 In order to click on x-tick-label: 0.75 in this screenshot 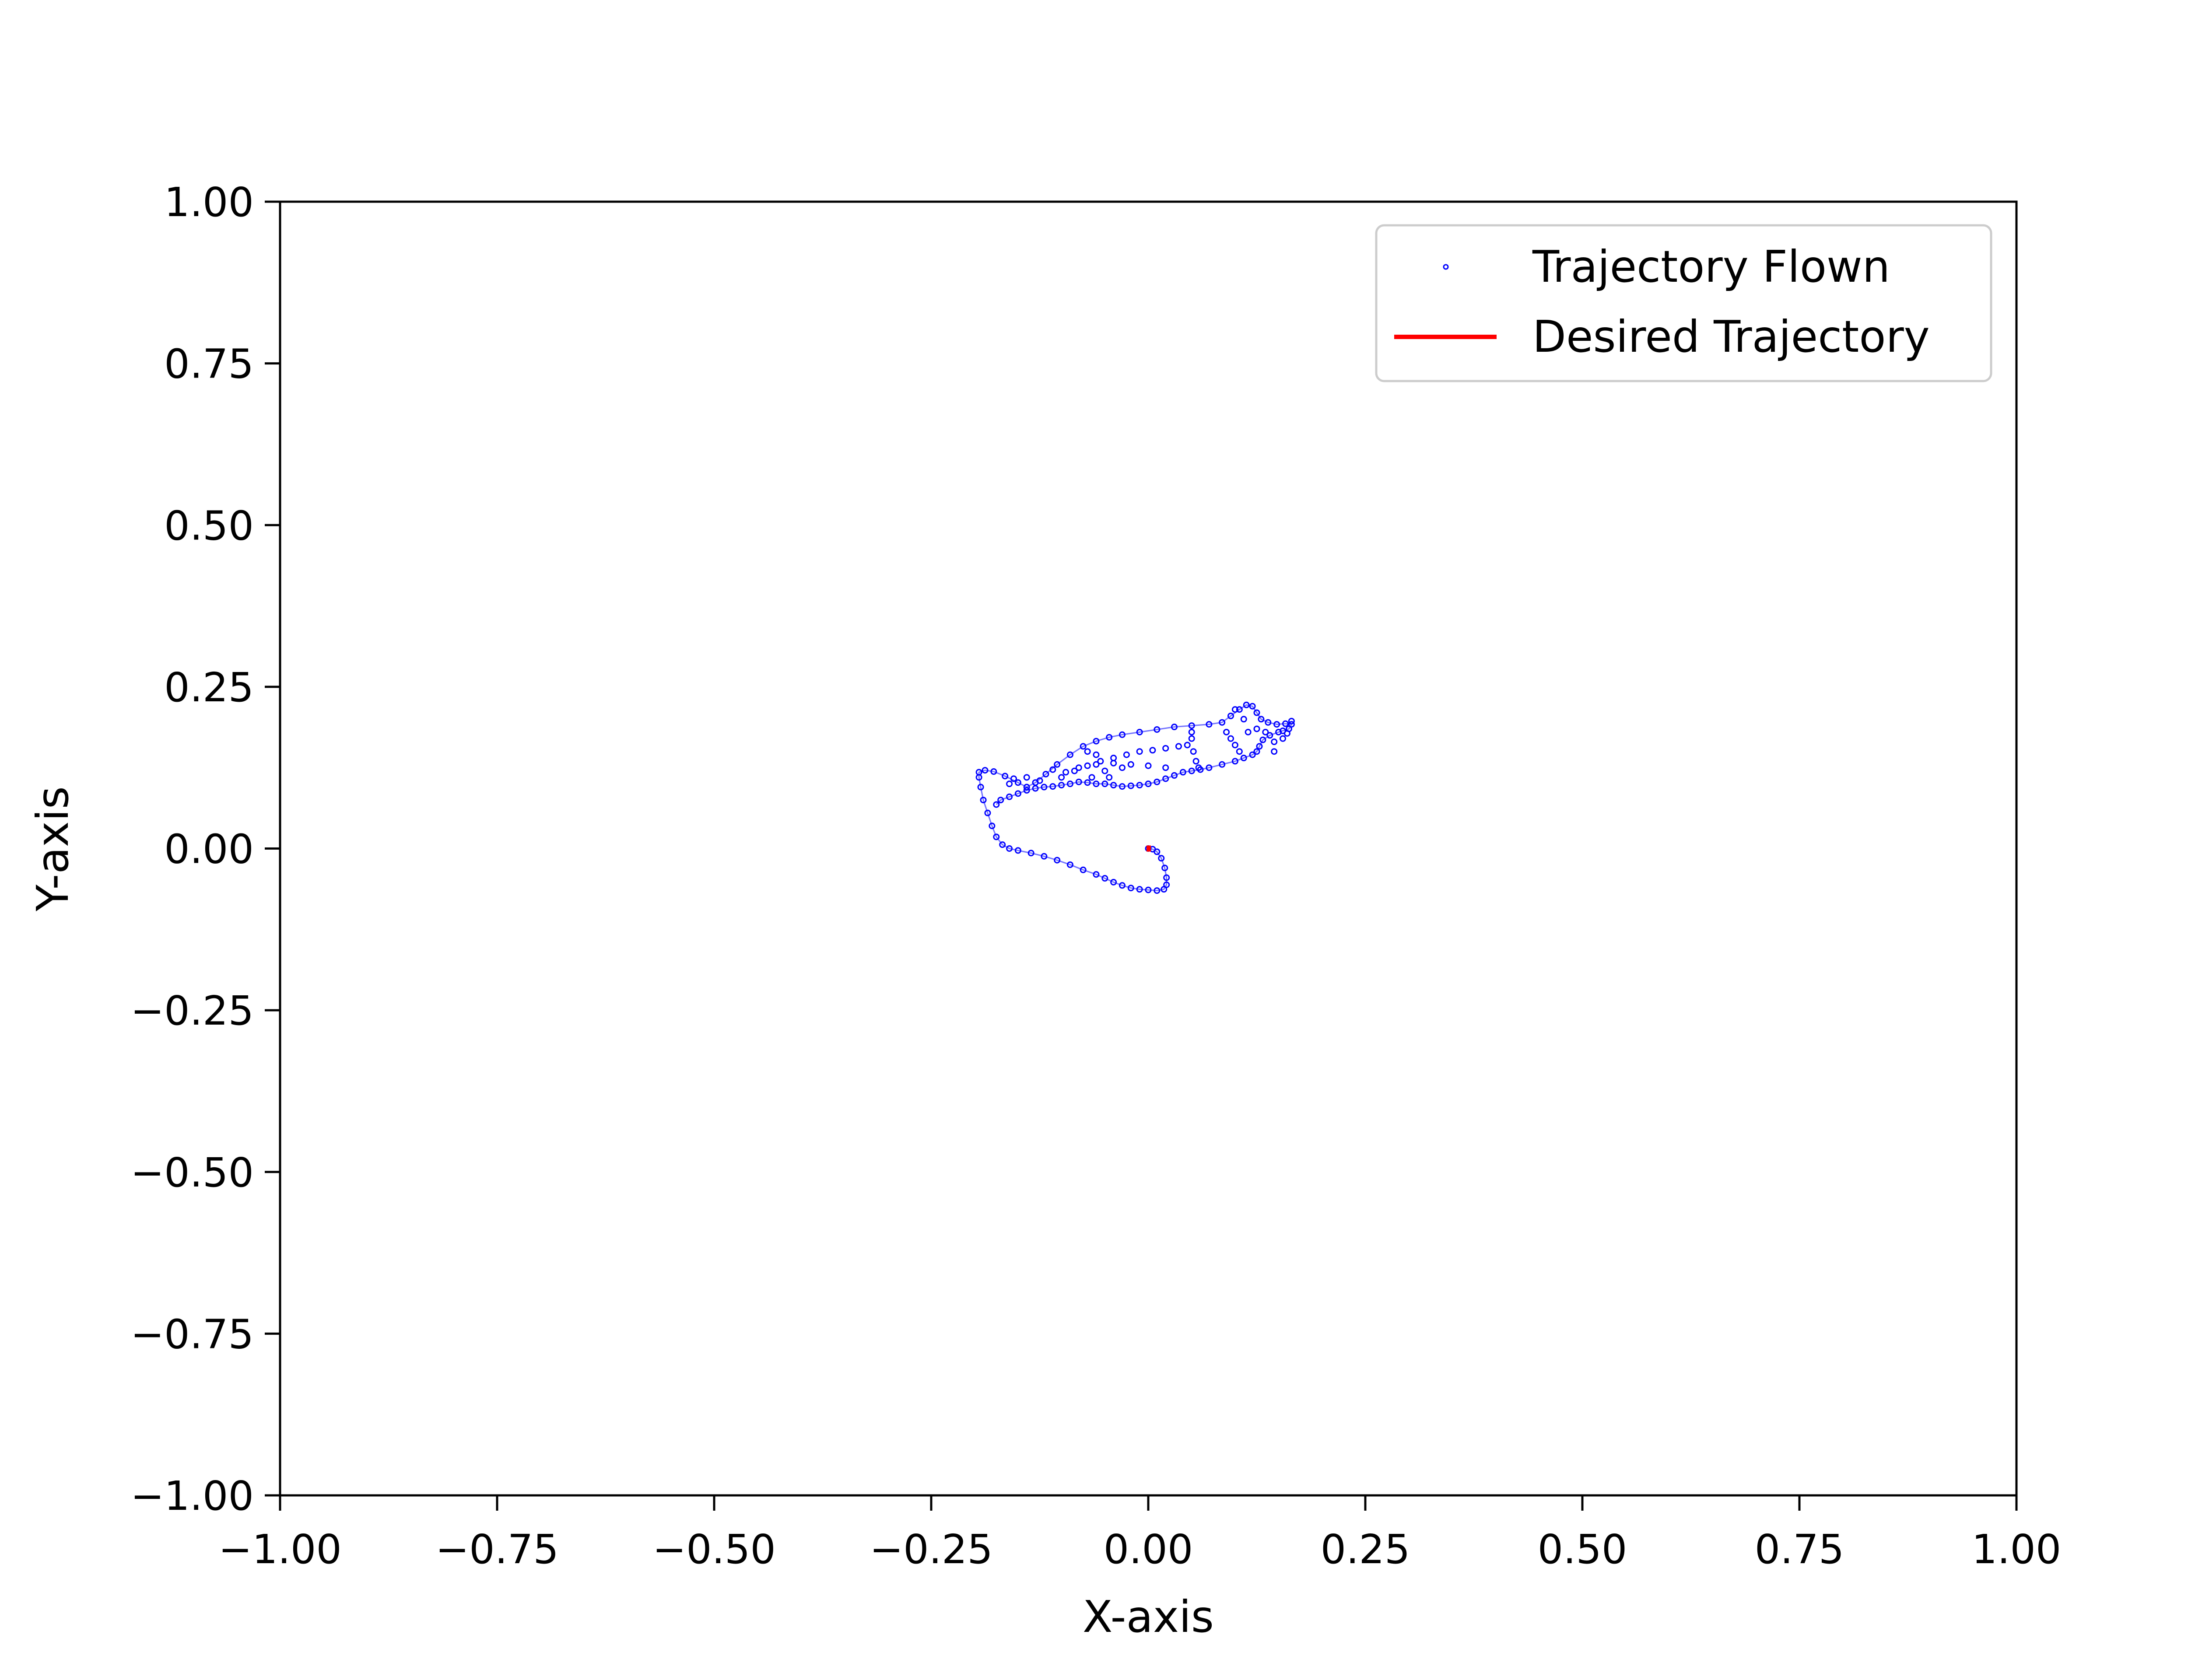, I will do `click(1800, 1549)`.